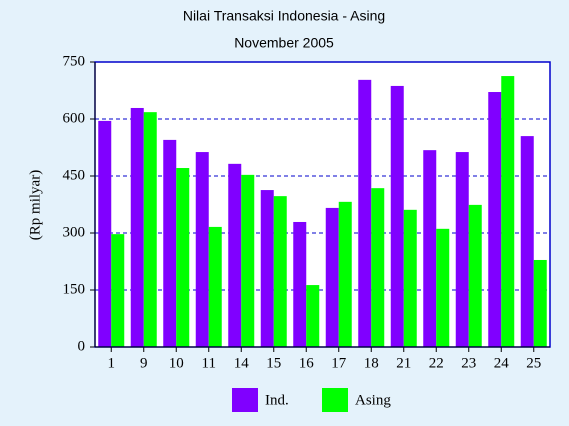 Image resolution: width=569 pixels, height=426 pixels. Describe the element at coordinates (35, 205) in the screenshot. I see `y-axis-label: (Rp milyar)` at that location.